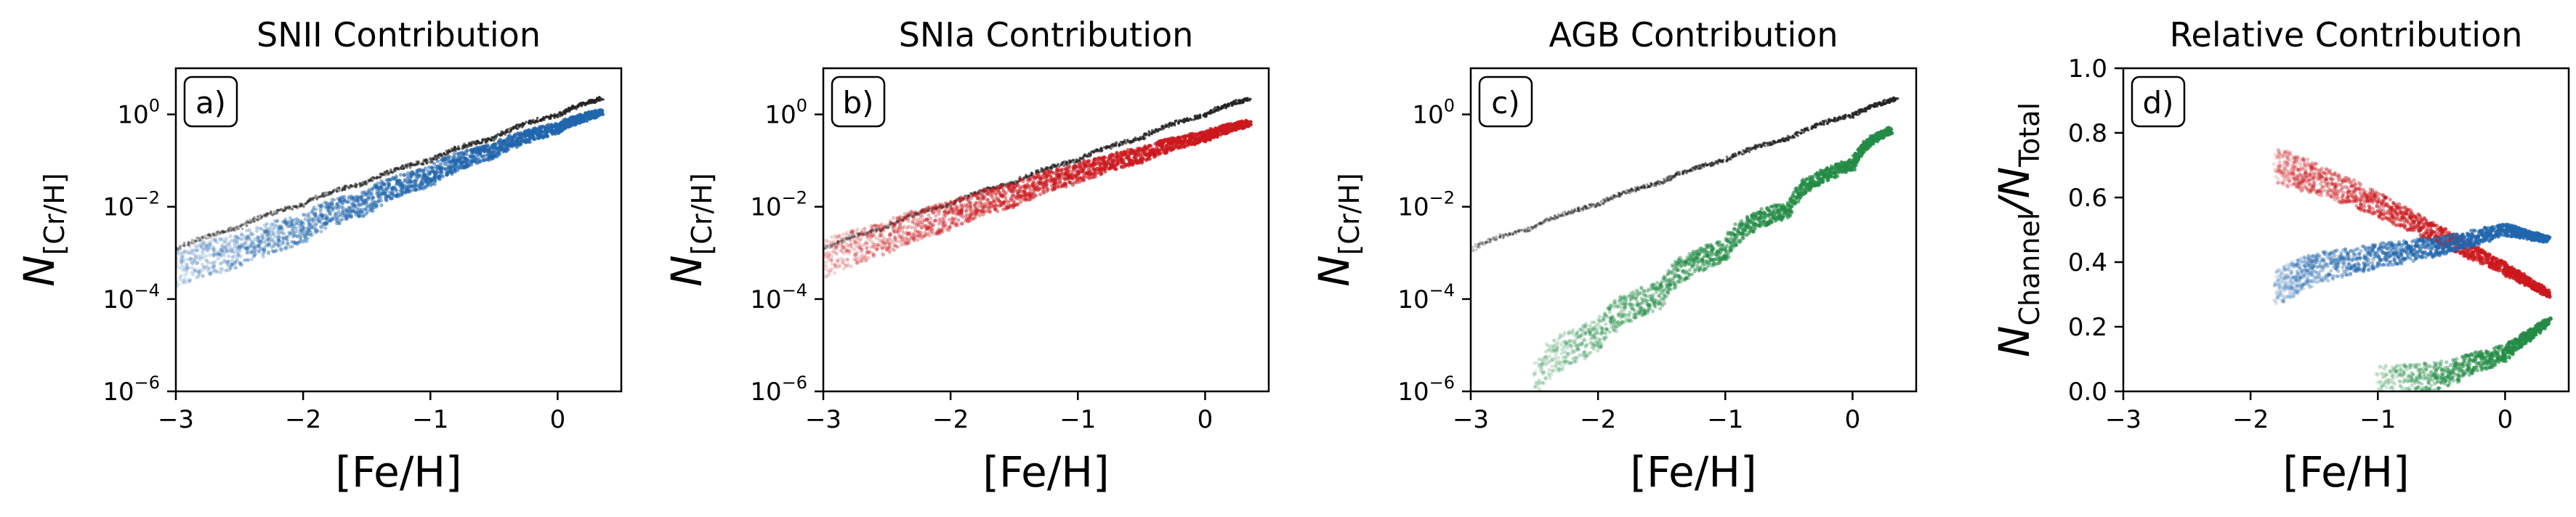 This screenshot has width=2576, height=517. What do you see at coordinates (131, 390) in the screenshot?
I see `y-tick-label: 10−6` at bounding box center [131, 390].